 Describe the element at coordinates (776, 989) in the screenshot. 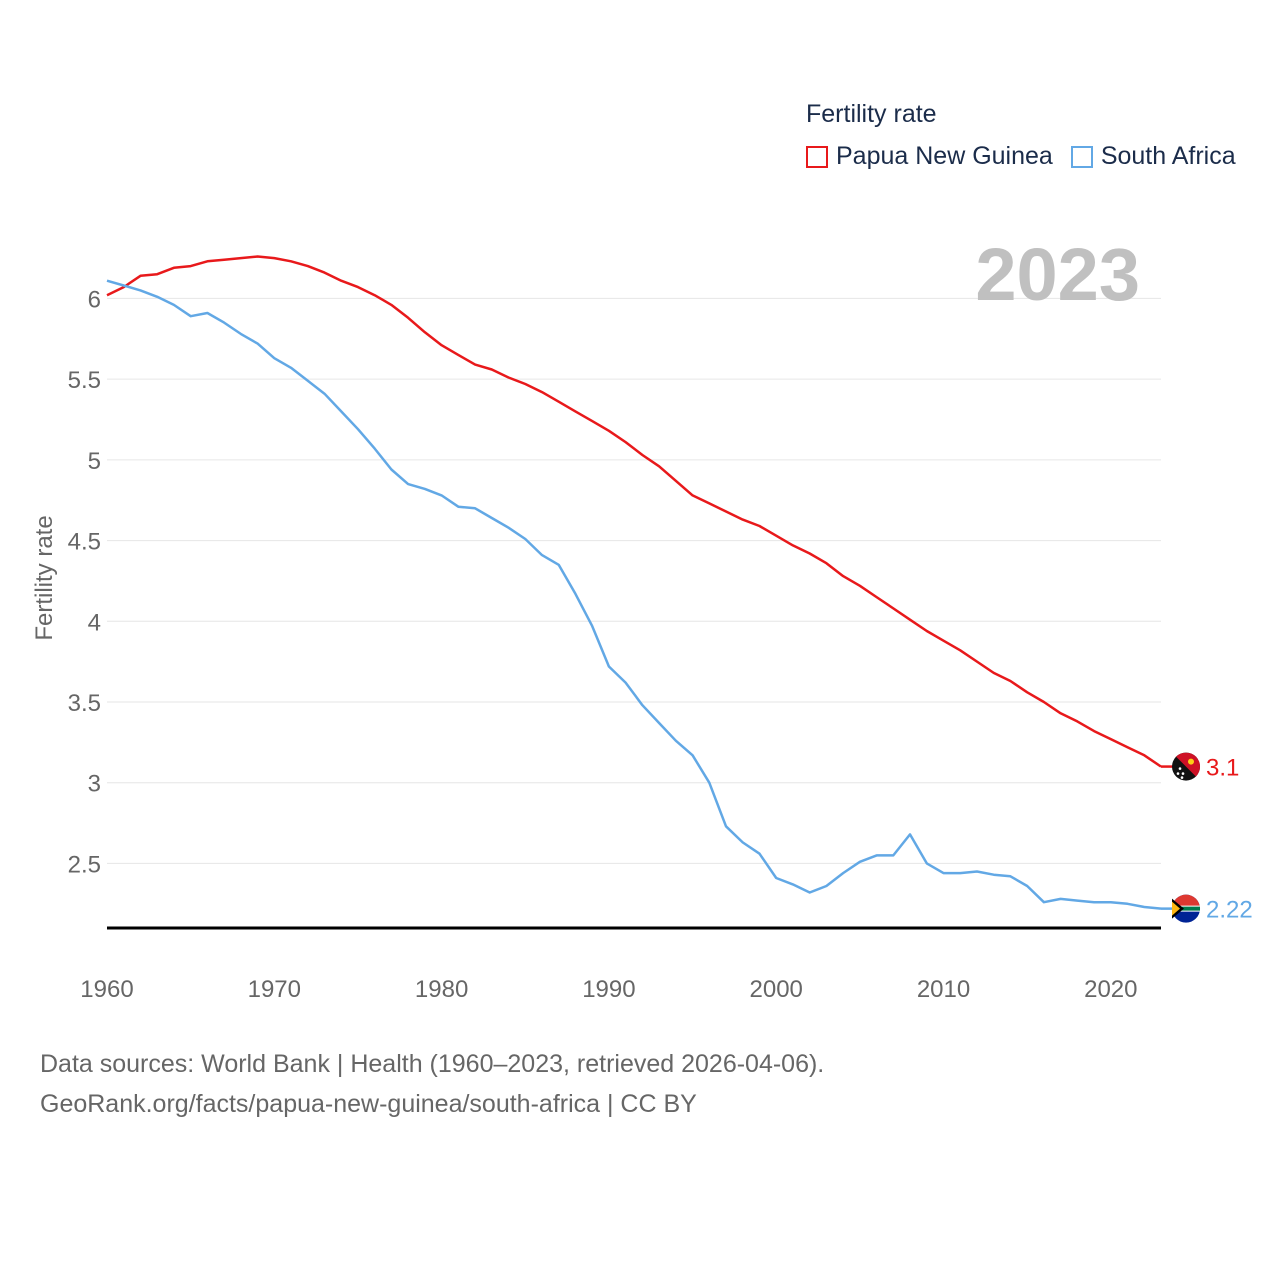

I see `x-tick-label: 2000` at that location.